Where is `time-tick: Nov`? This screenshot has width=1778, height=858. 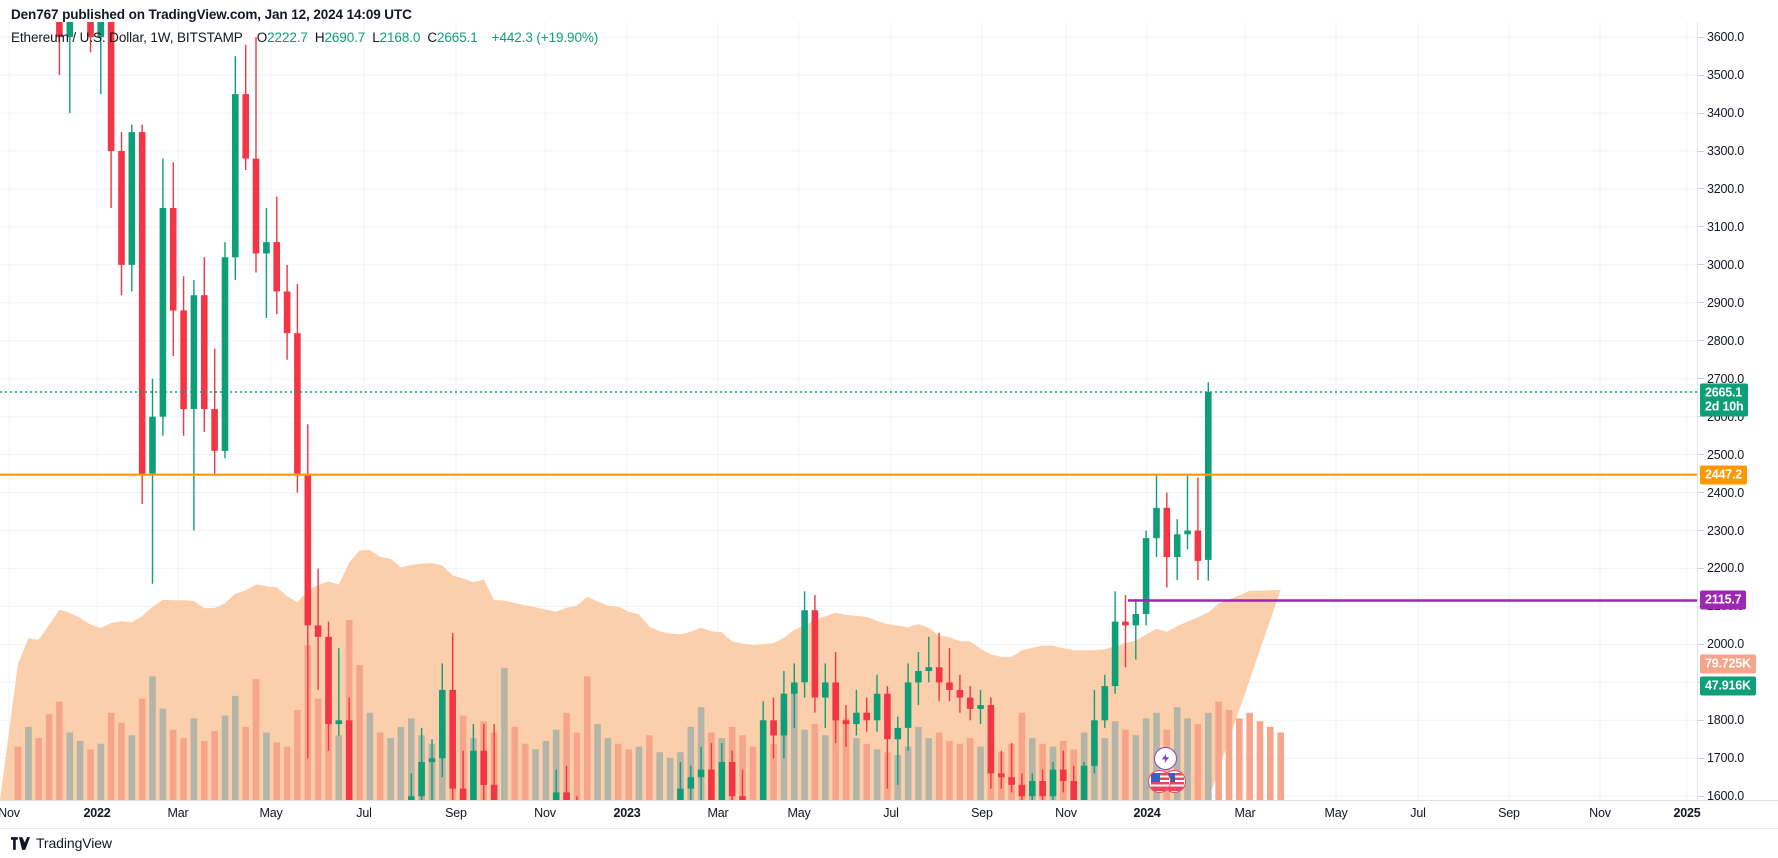 time-tick: Nov is located at coordinates (1066, 813).